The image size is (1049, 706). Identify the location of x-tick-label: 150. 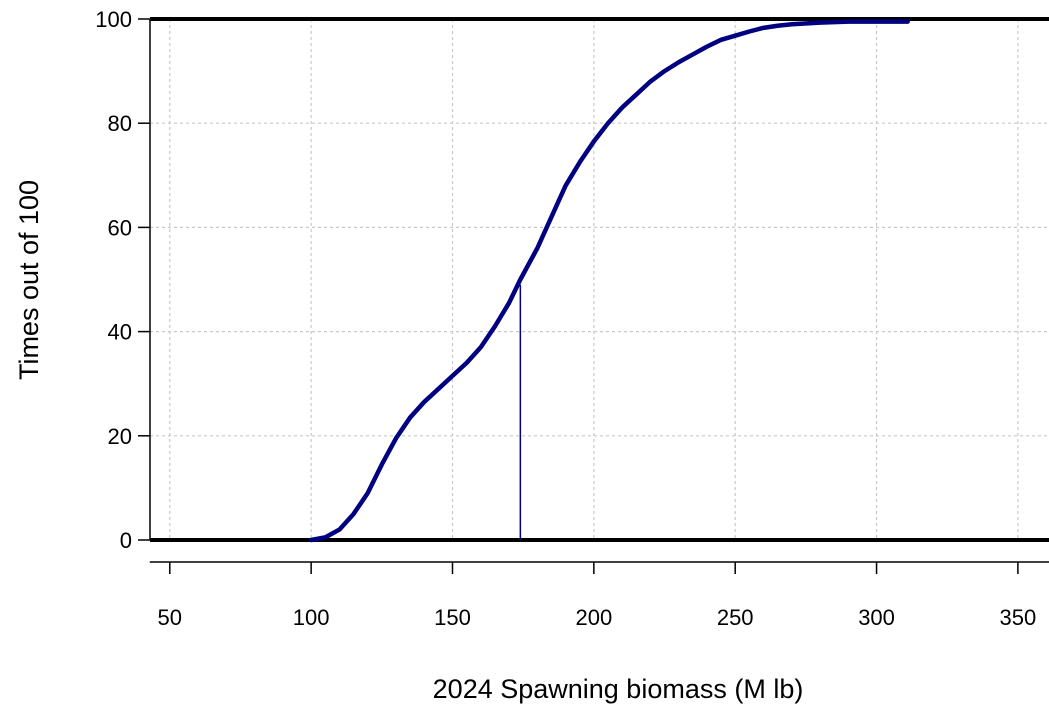
(452, 617).